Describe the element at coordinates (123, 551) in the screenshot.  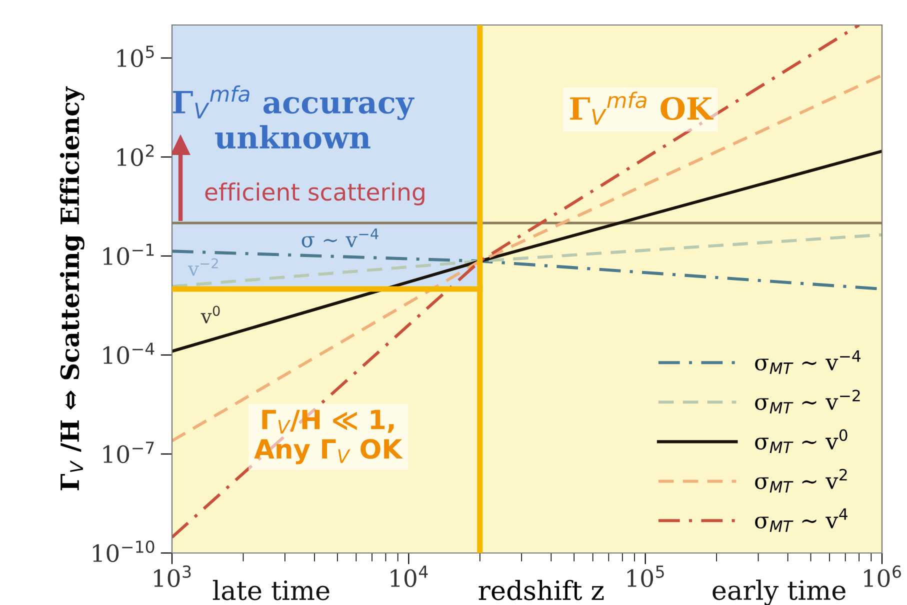
I see `y-tick-label: 10$^{−10}$` at that location.